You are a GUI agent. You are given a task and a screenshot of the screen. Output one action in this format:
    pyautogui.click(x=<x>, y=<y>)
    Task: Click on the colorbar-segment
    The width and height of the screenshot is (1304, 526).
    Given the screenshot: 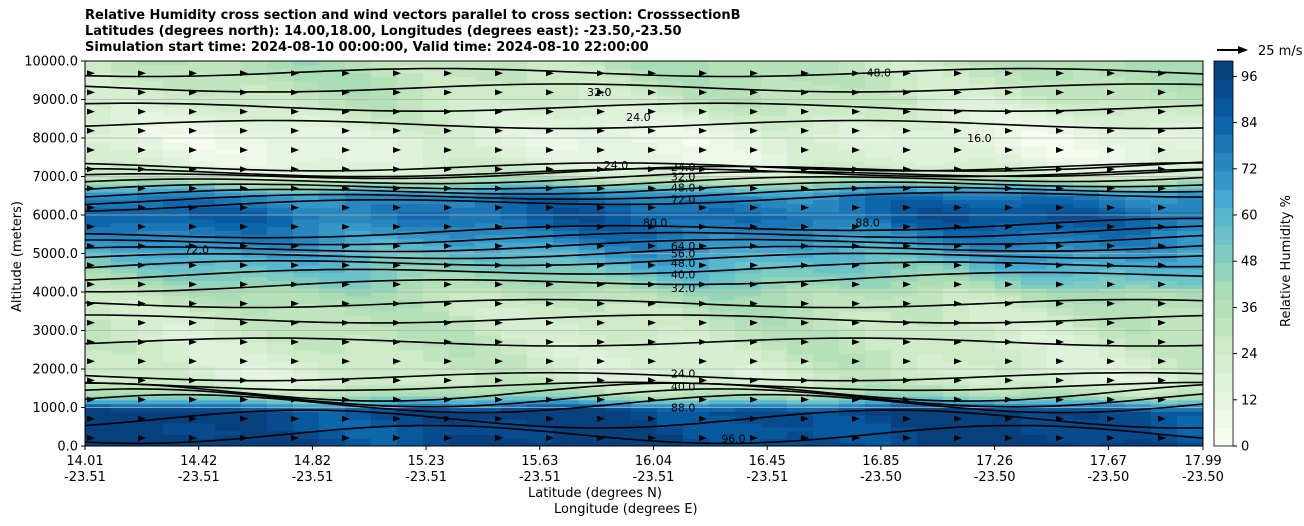 What is the action you would take?
    pyautogui.click(x=1223, y=199)
    